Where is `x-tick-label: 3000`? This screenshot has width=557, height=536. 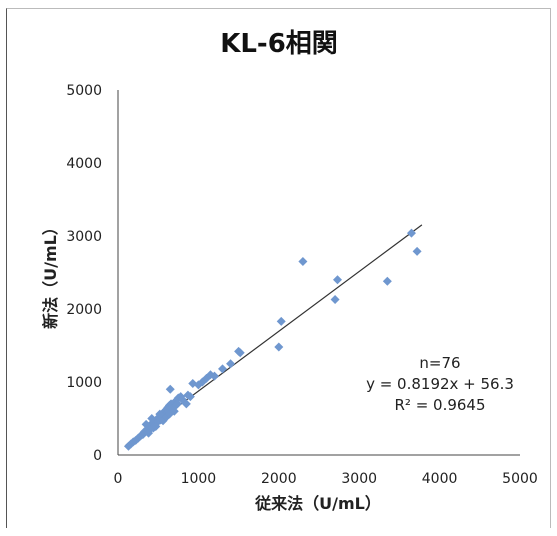
x-tick-label: 3000 is located at coordinates (359, 479).